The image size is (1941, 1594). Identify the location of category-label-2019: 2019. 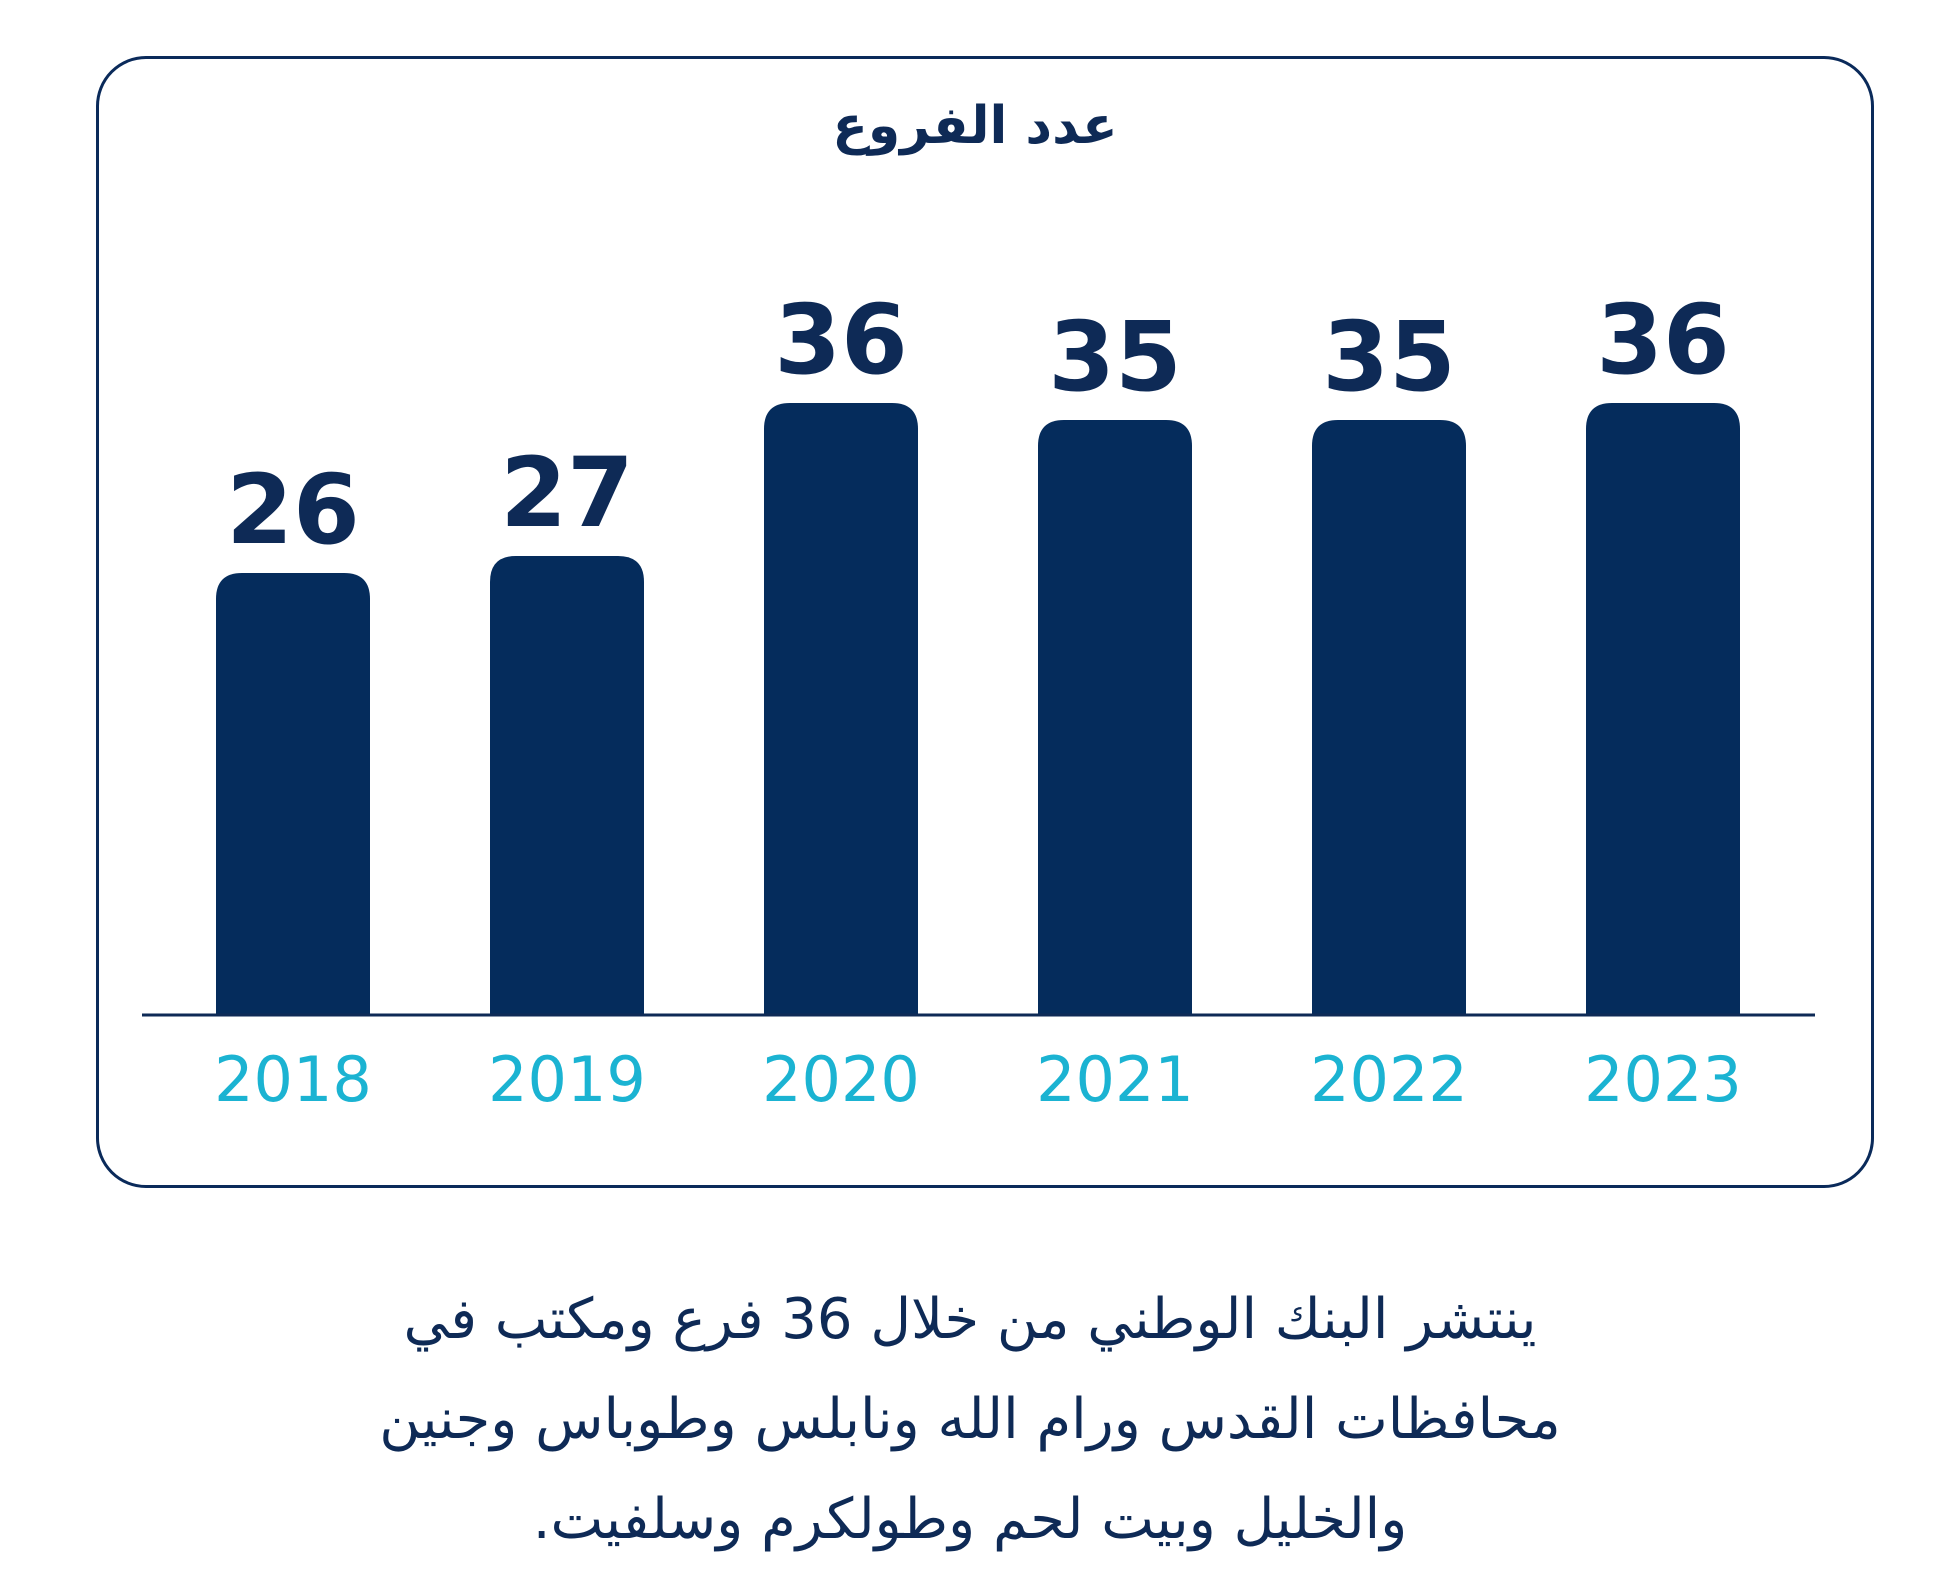
(567, 1079).